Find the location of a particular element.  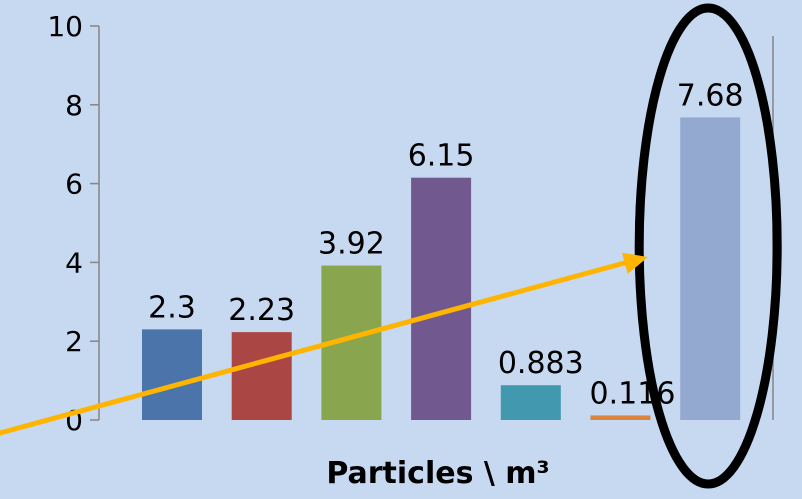

data-label: 0.116 is located at coordinates (633, 393).